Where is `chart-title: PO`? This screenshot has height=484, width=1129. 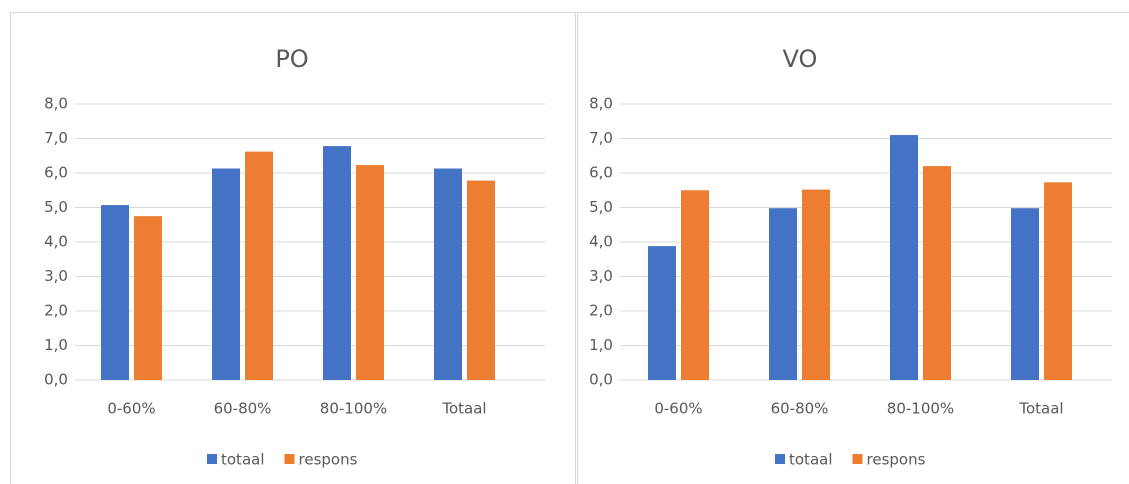 chart-title: PO is located at coordinates (291, 59).